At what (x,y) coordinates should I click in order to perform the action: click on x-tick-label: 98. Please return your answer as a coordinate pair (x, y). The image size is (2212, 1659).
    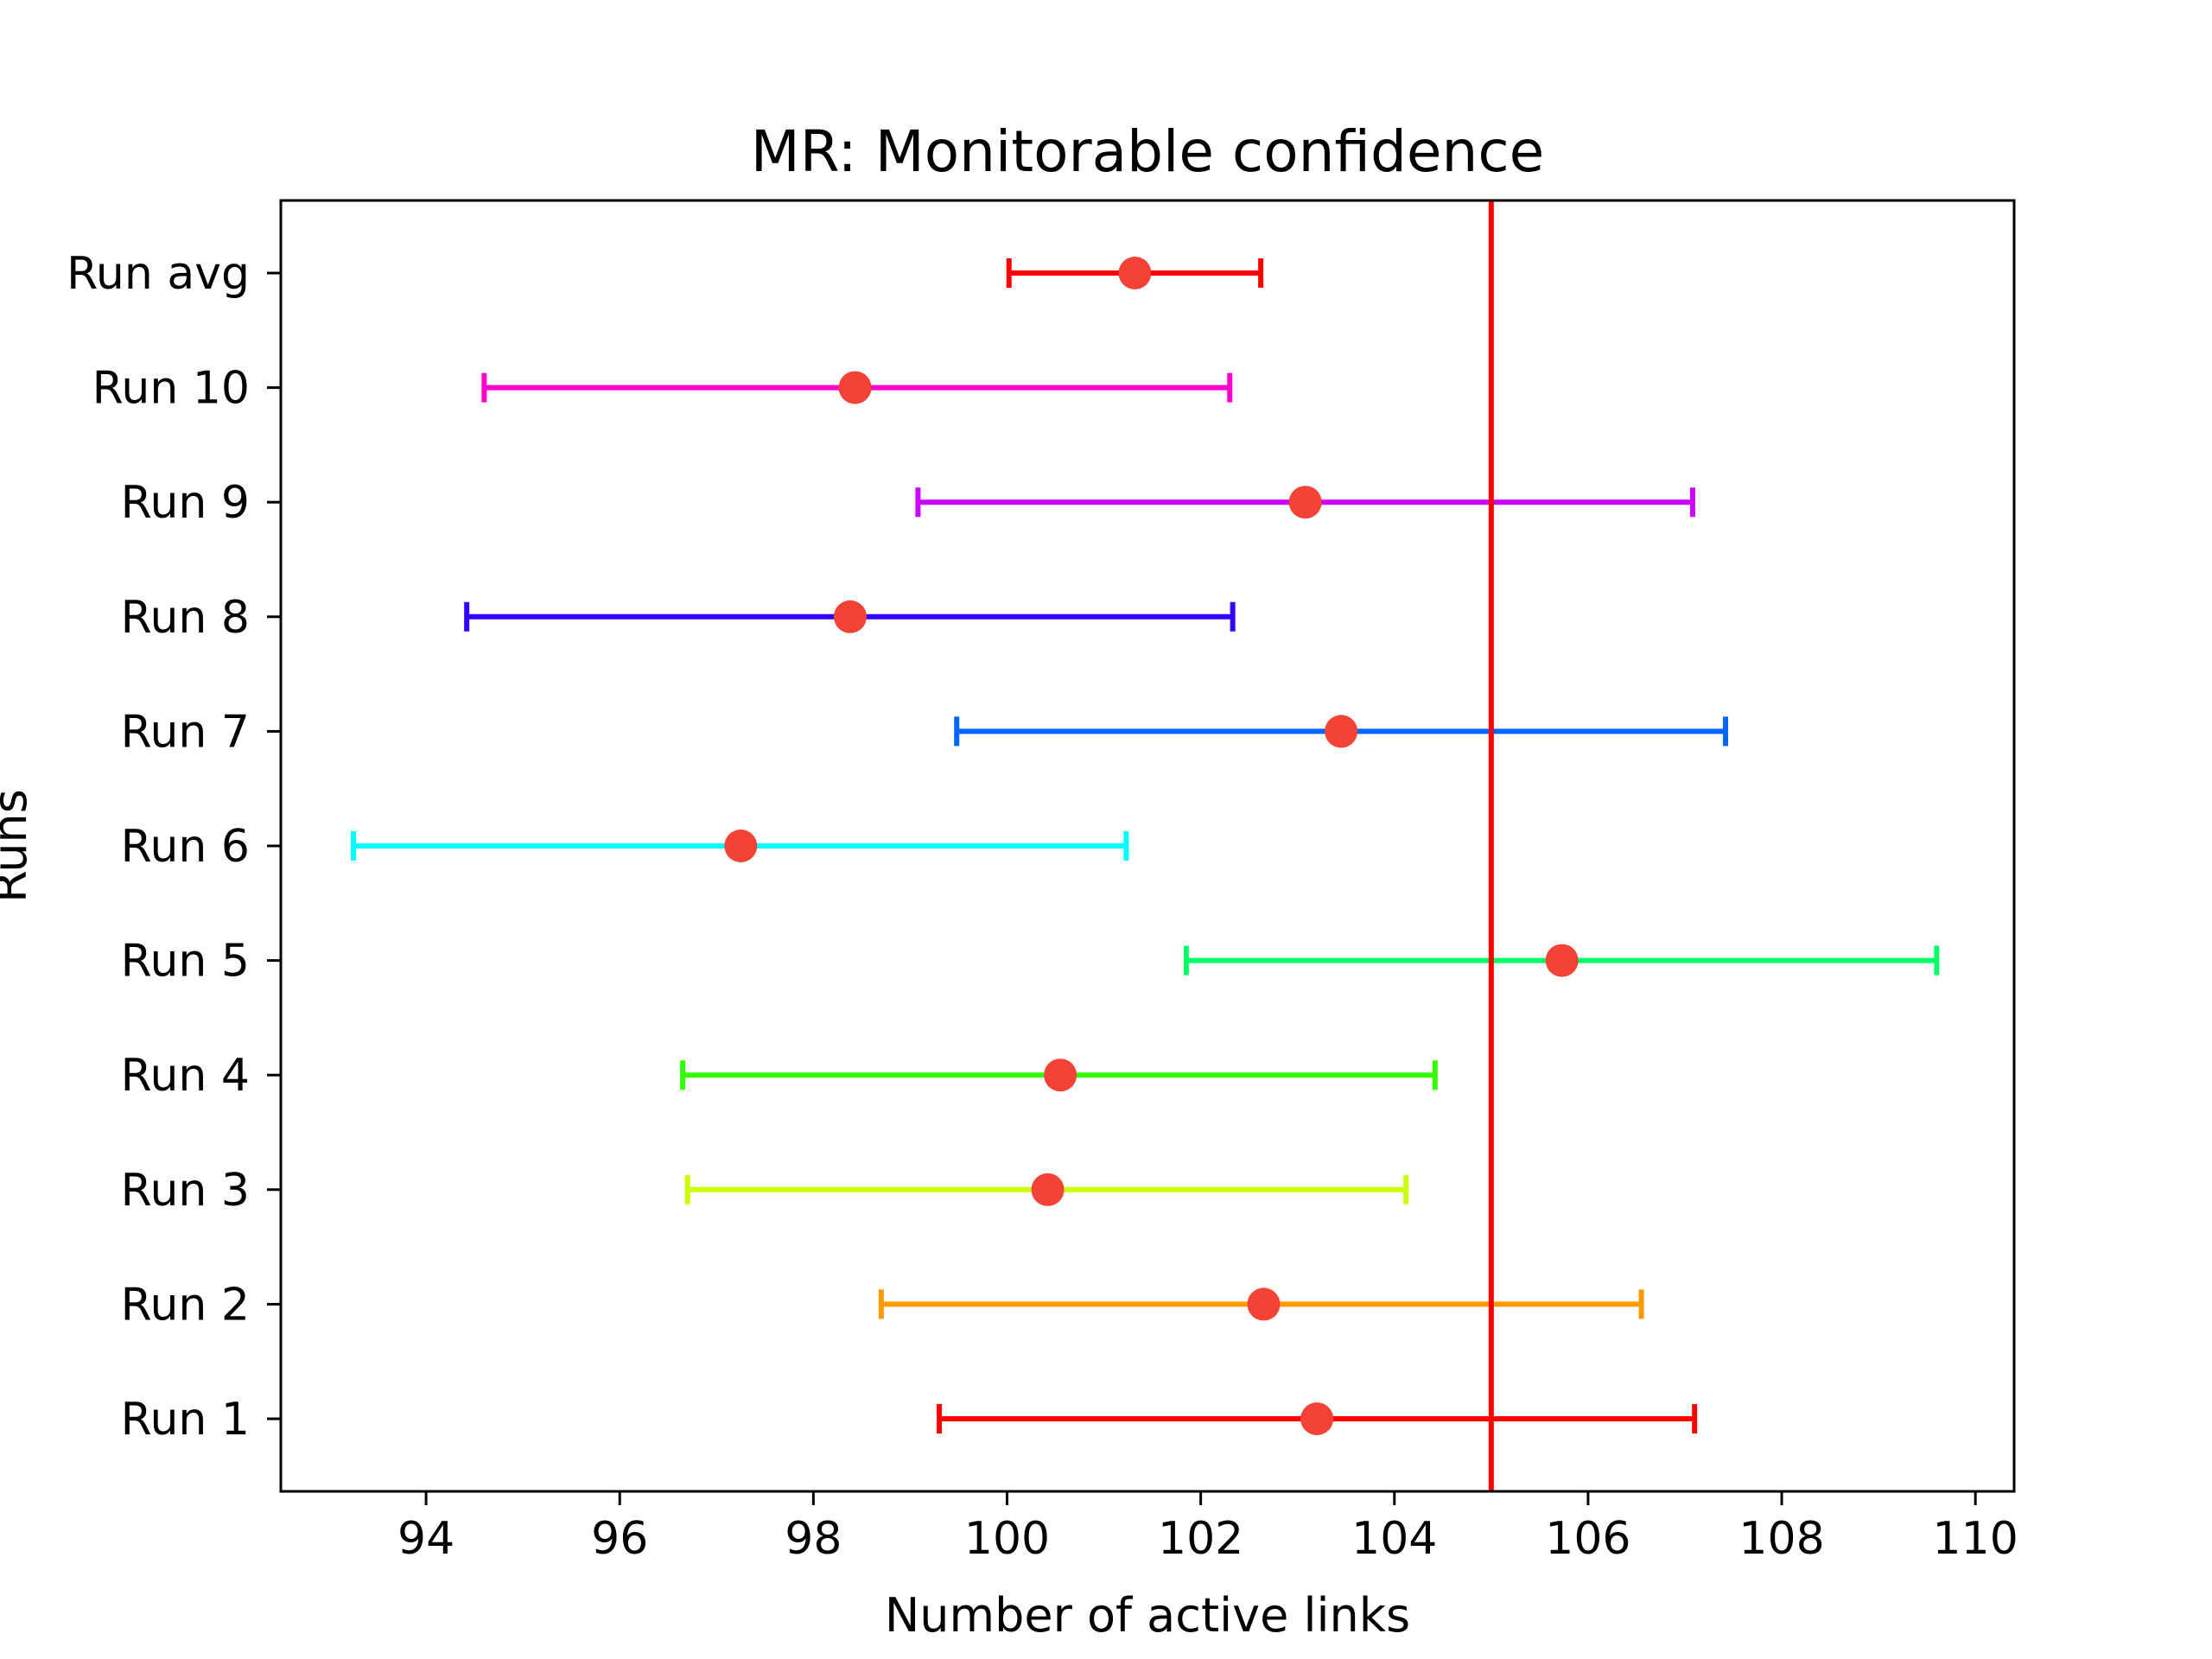
    Looking at the image, I should click on (813, 1539).